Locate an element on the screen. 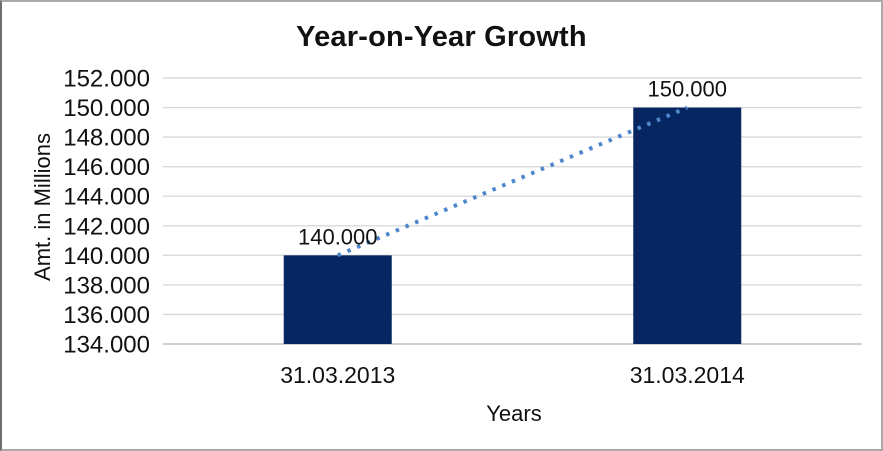 The width and height of the screenshot is (883, 451). trendline is located at coordinates (512, 181).